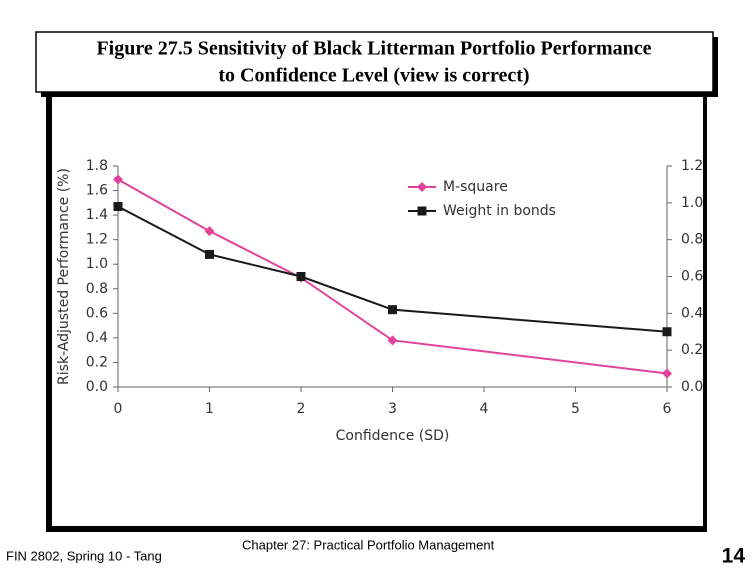  Describe the element at coordinates (97, 387) in the screenshot. I see `y-tick-label: 0.0` at that location.